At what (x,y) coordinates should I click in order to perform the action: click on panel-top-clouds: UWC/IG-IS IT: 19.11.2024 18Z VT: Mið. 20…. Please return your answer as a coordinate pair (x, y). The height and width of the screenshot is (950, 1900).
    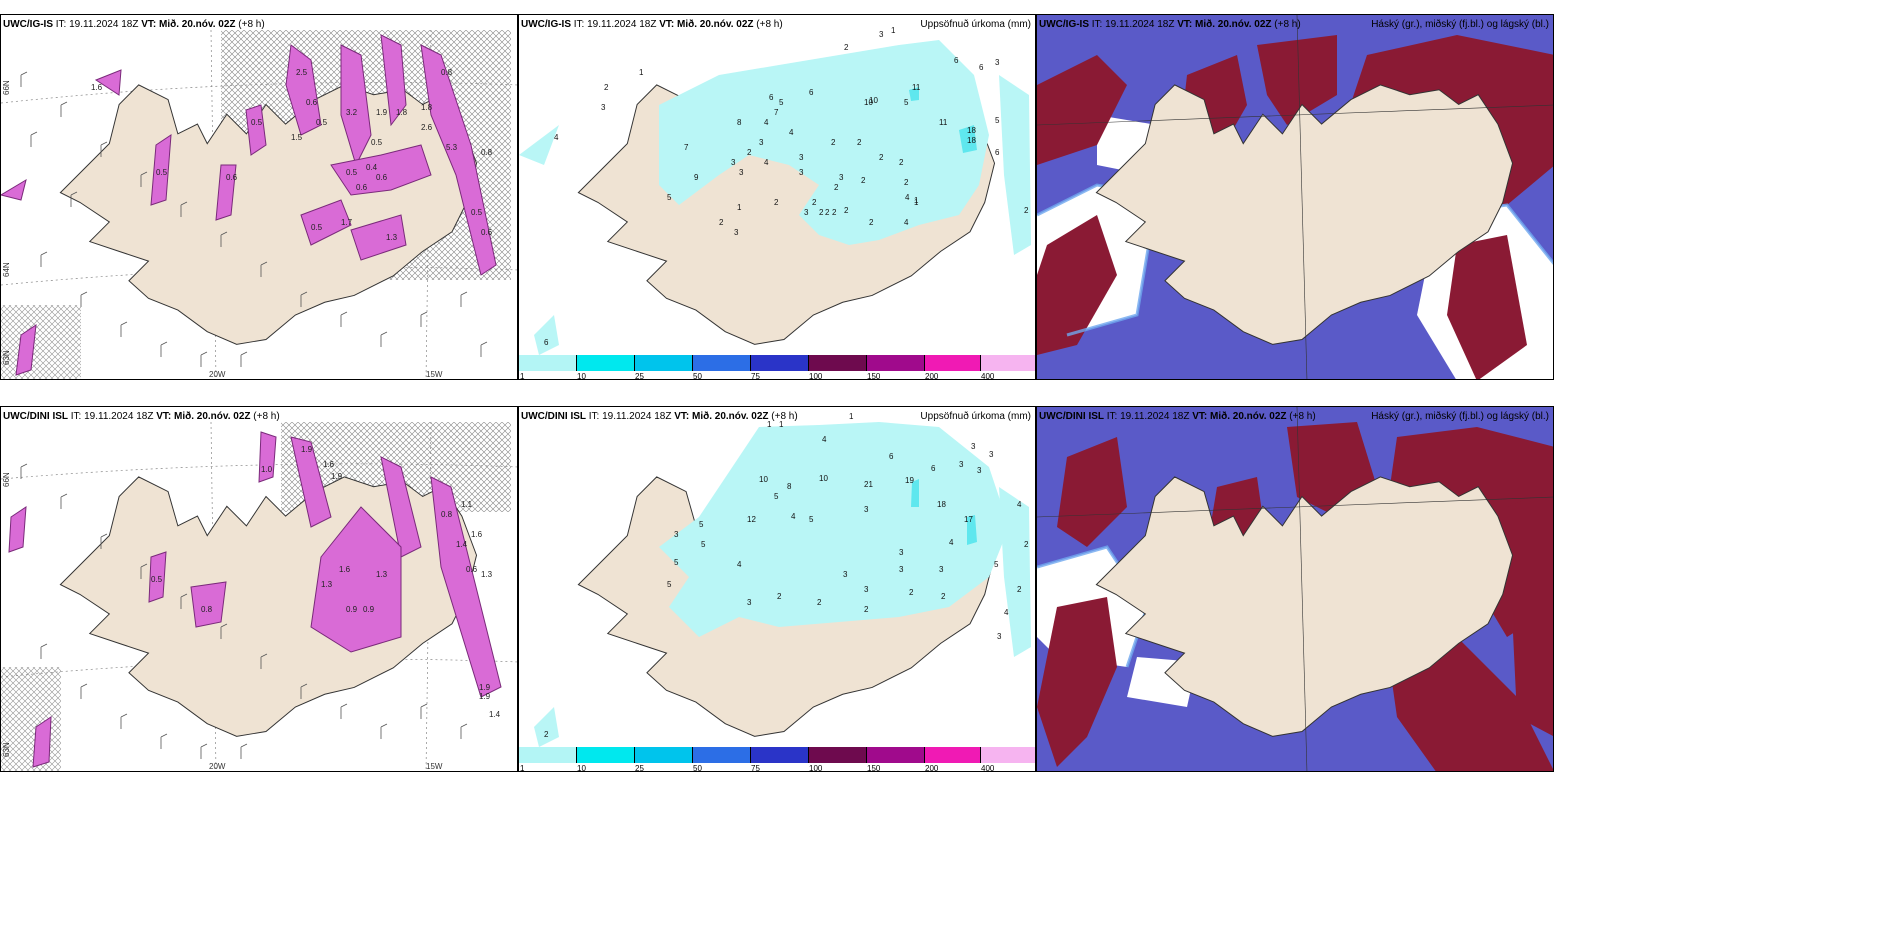
    Looking at the image, I should click on (1295, 197).